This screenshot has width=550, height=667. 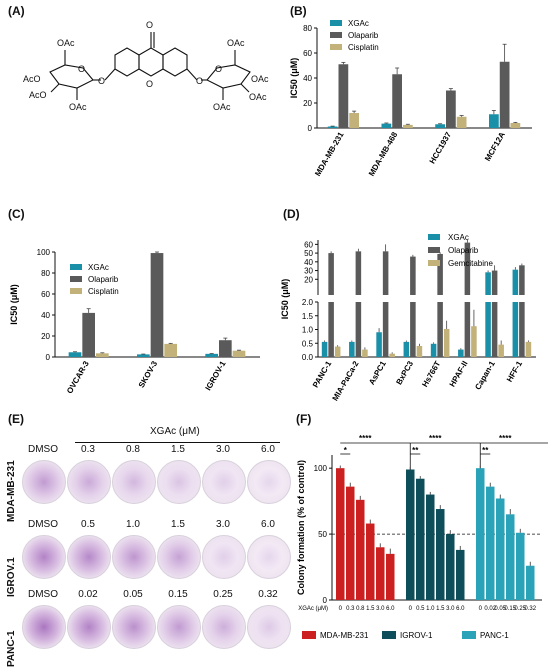 I want to click on dose-label: 0.3, so click(x=88, y=449).